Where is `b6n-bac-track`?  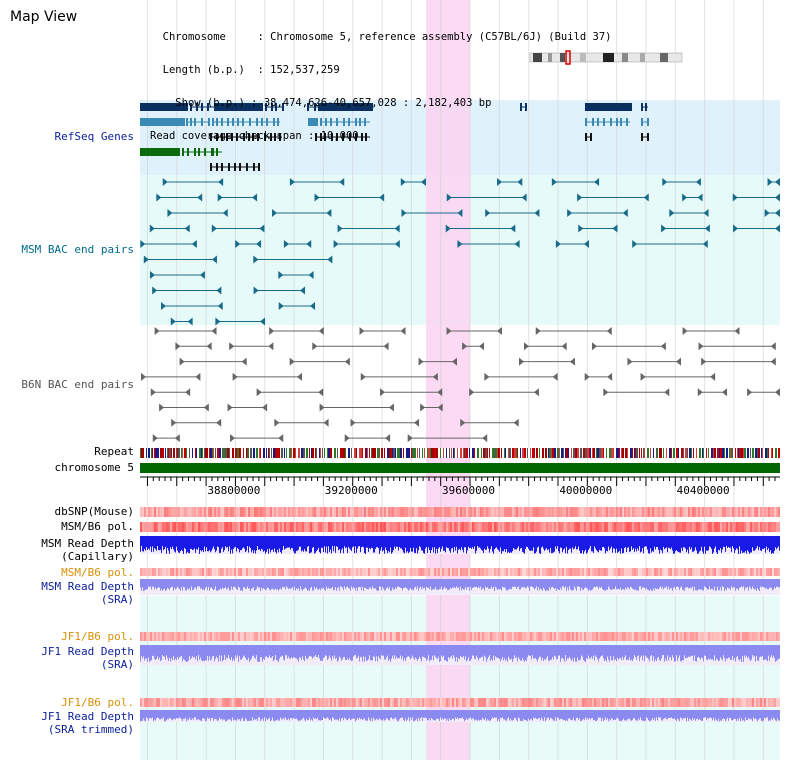 b6n-bac-track is located at coordinates (460, 385).